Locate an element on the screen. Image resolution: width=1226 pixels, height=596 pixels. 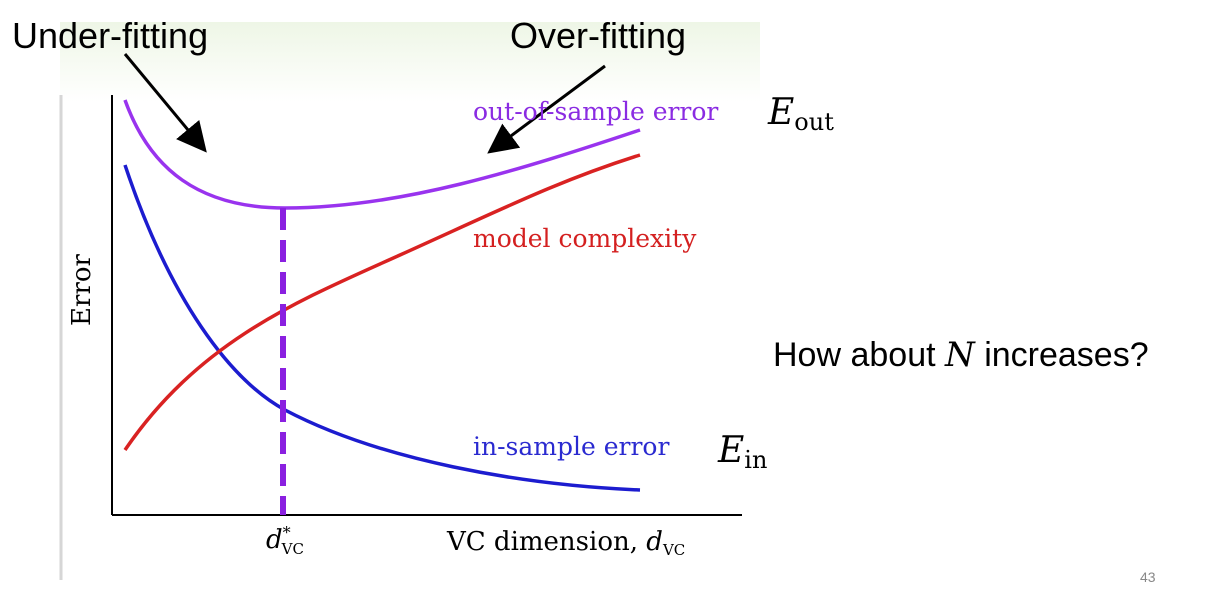
question-text: How about is located at coordinates (854, 355).